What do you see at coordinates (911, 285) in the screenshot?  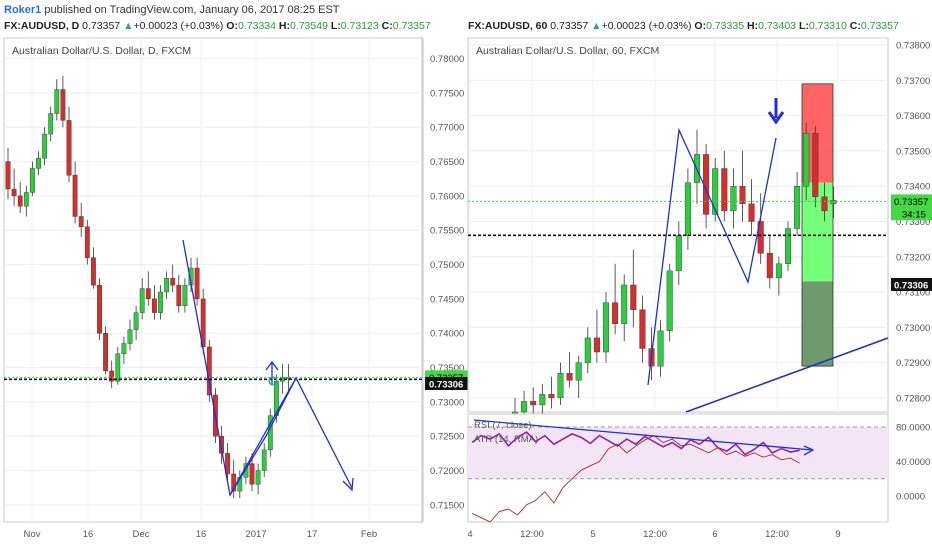 I see `level-tag: 0.73306` at bounding box center [911, 285].